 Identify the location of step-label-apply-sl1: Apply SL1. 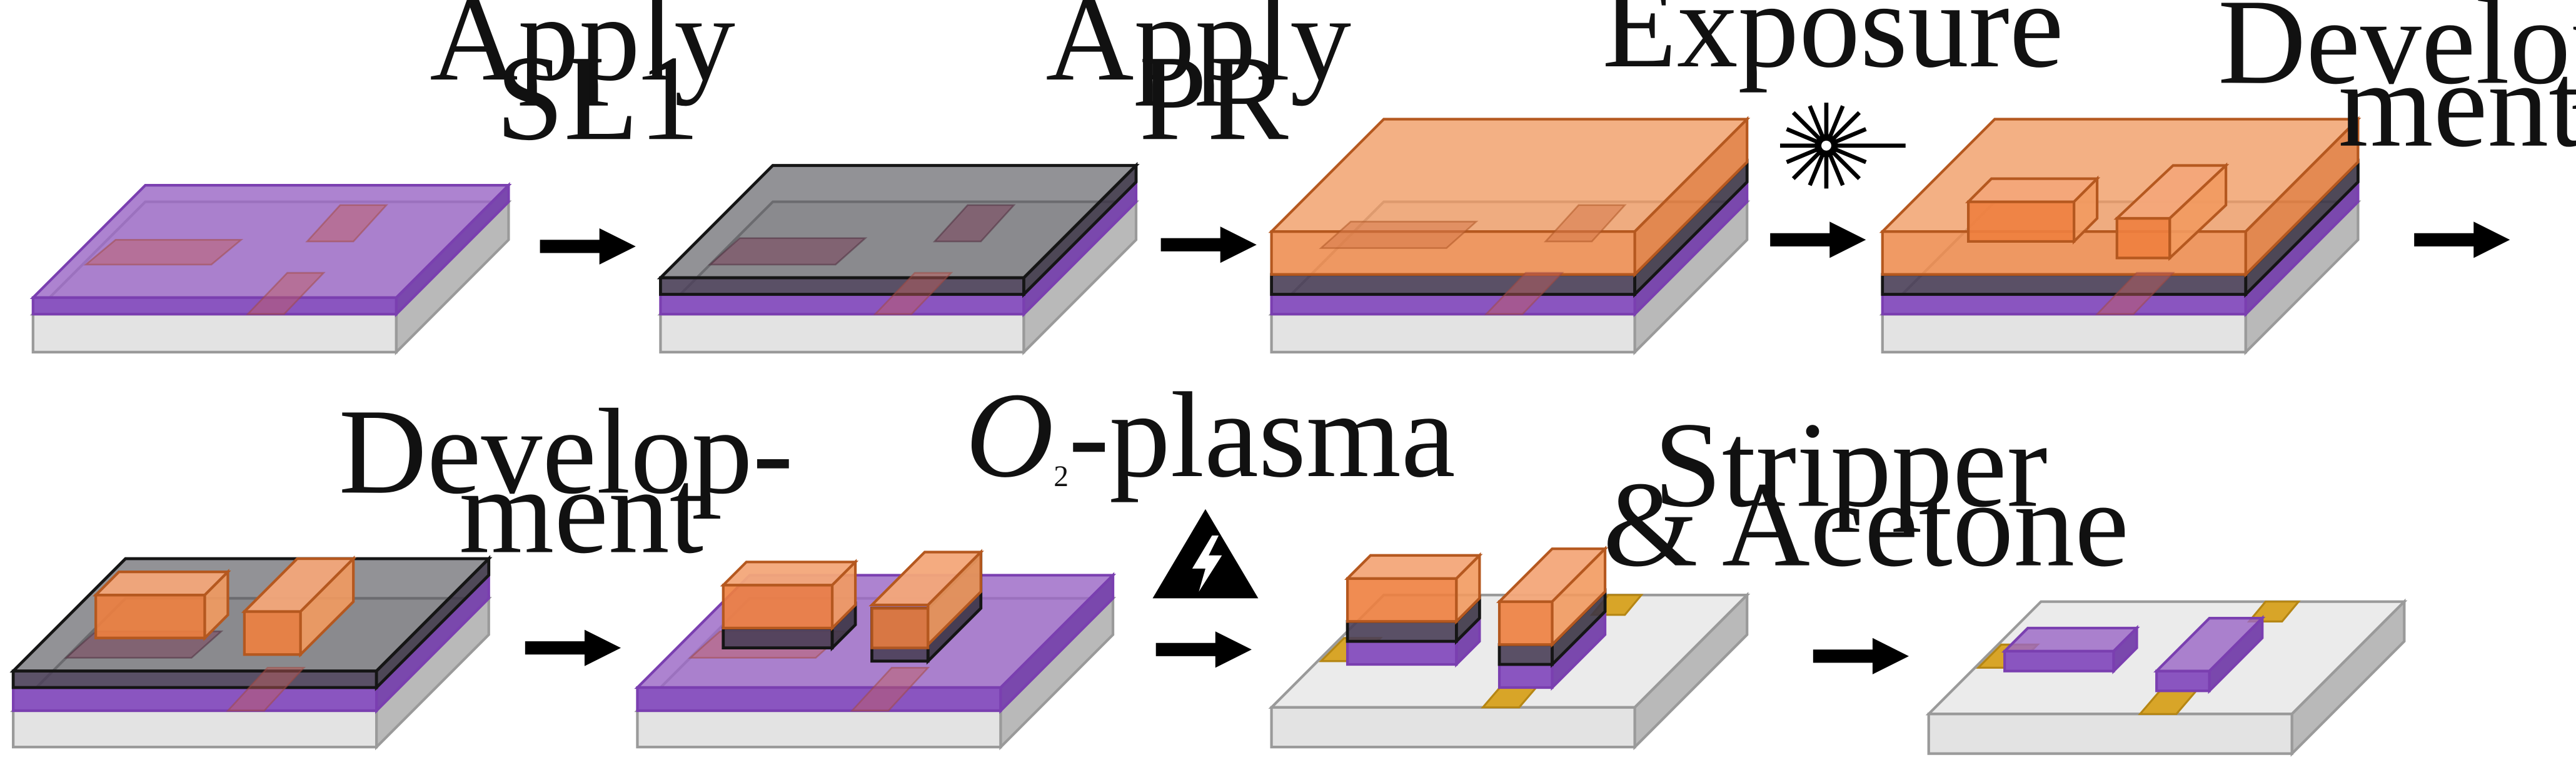
(597, 83).